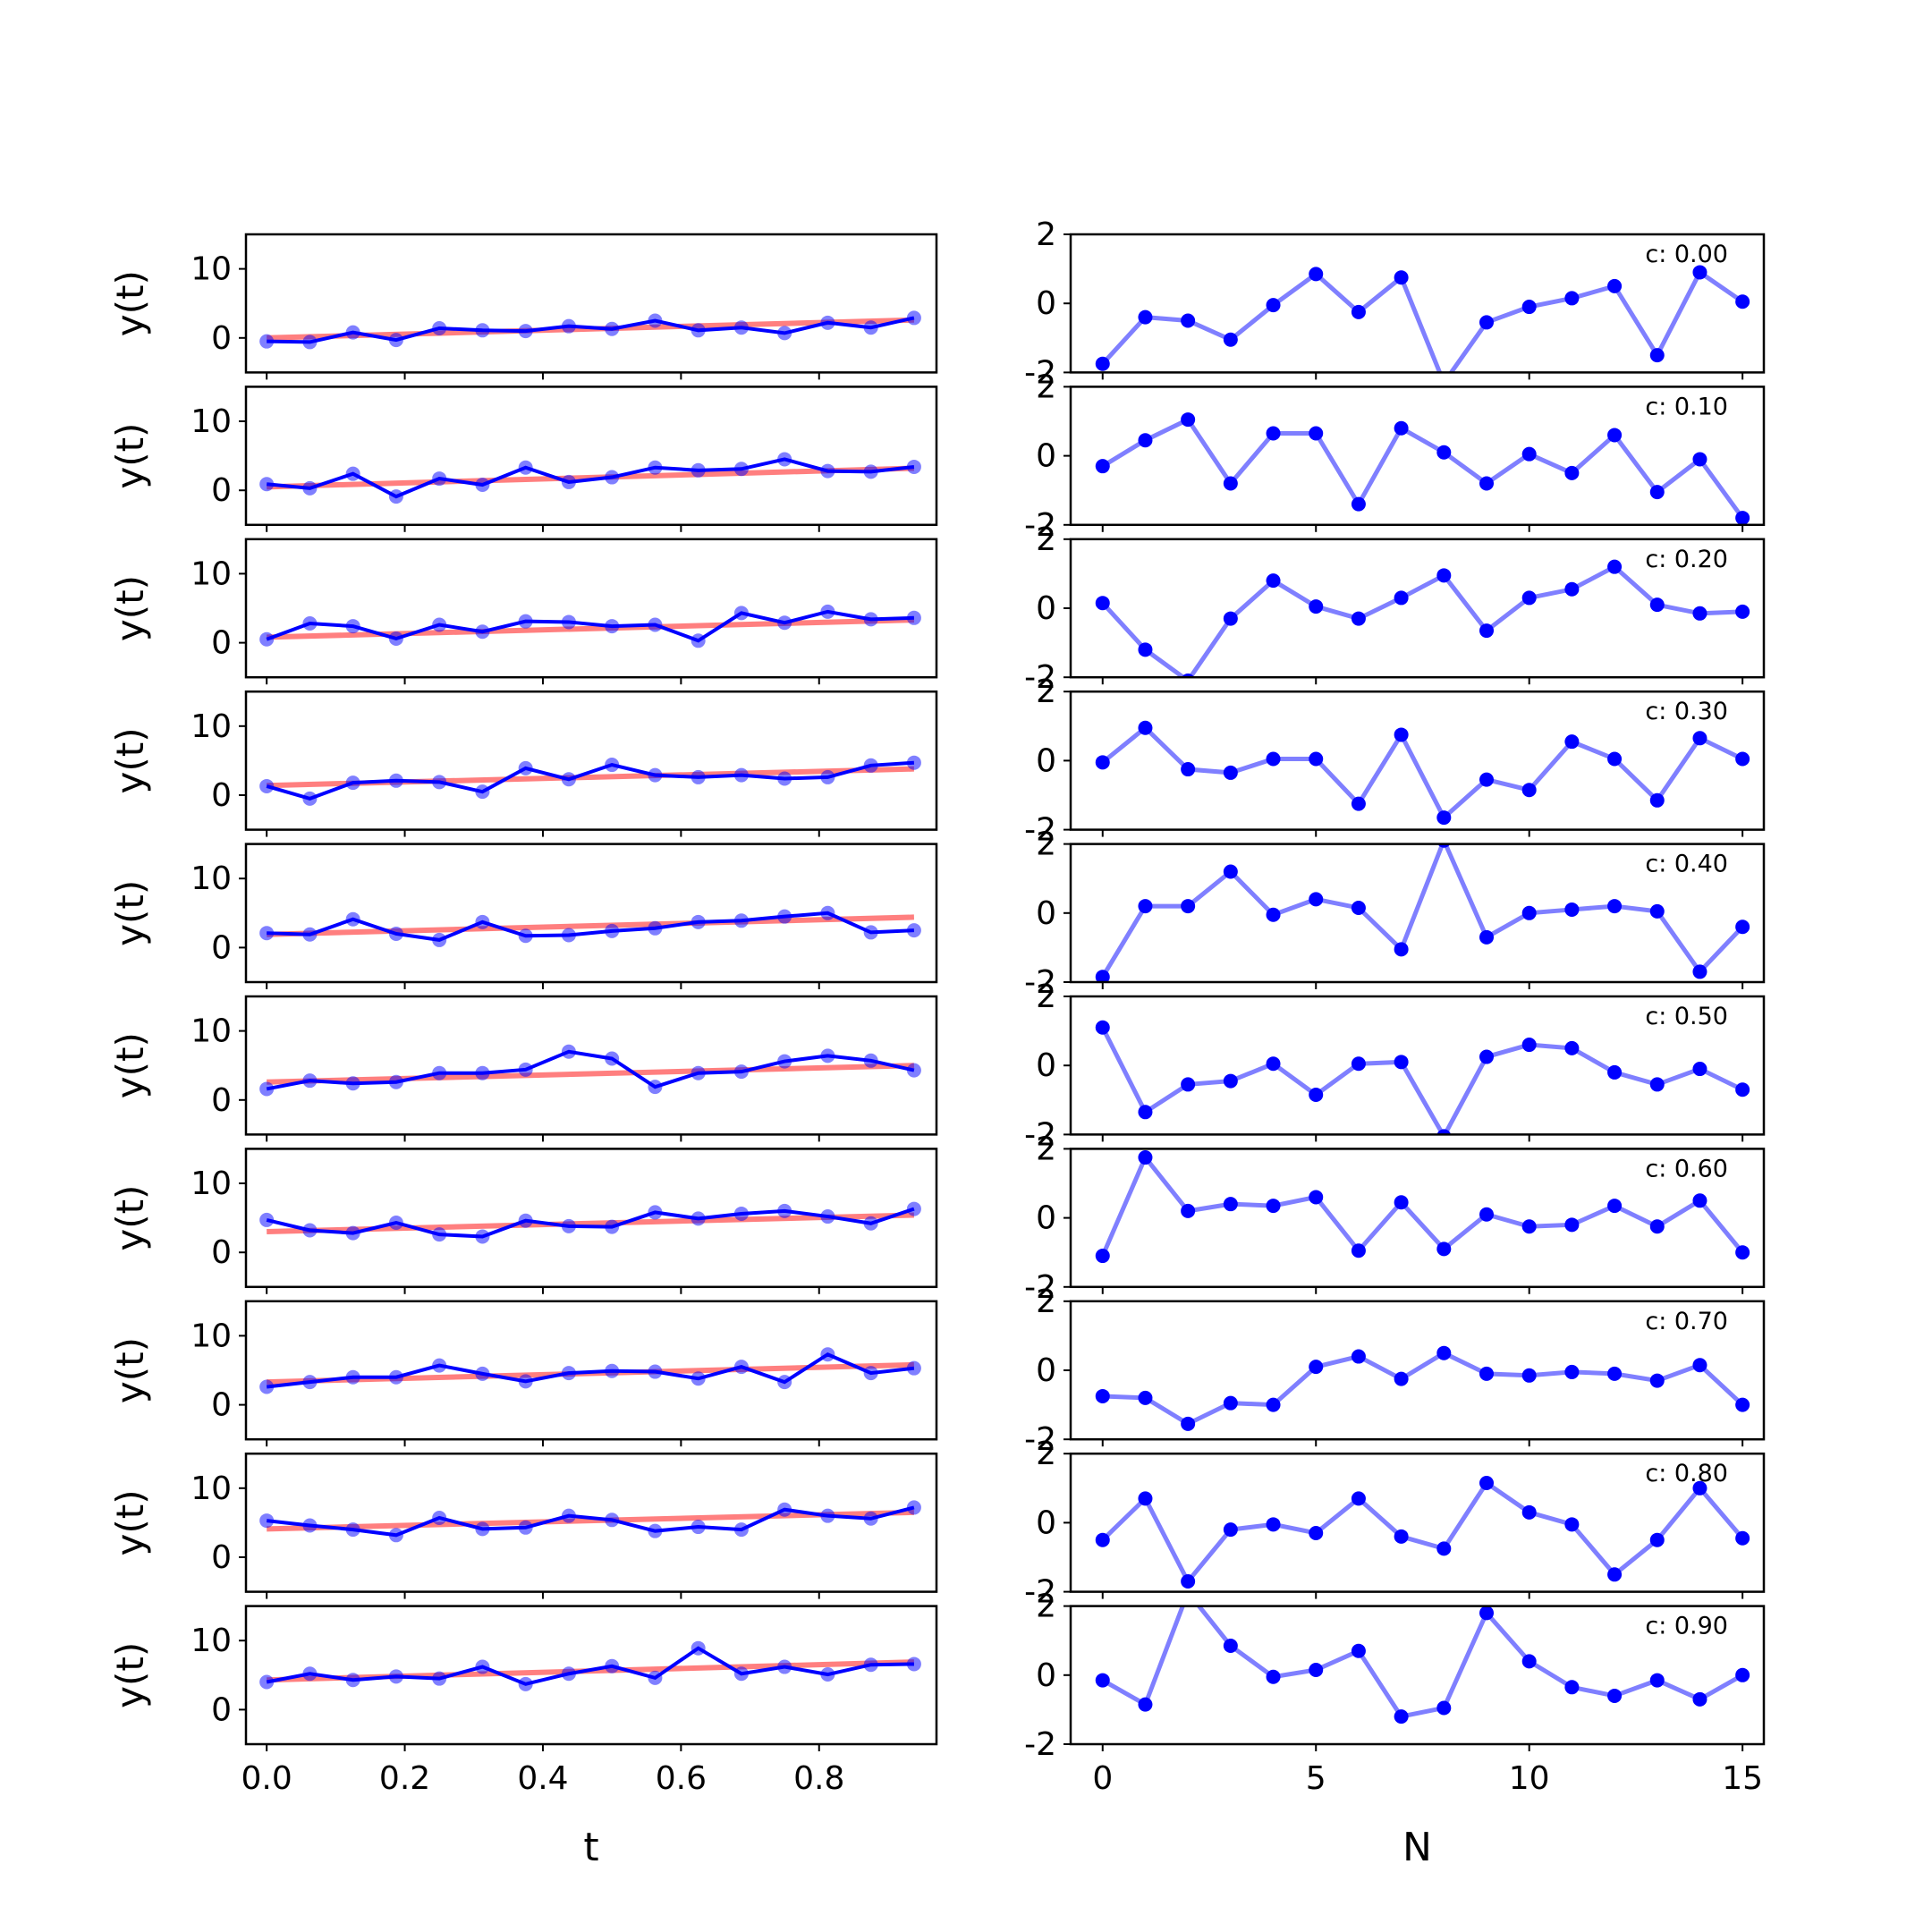 The width and height of the screenshot is (1932, 1932). I want to click on y-tick-label: 2, so click(1046, 844).